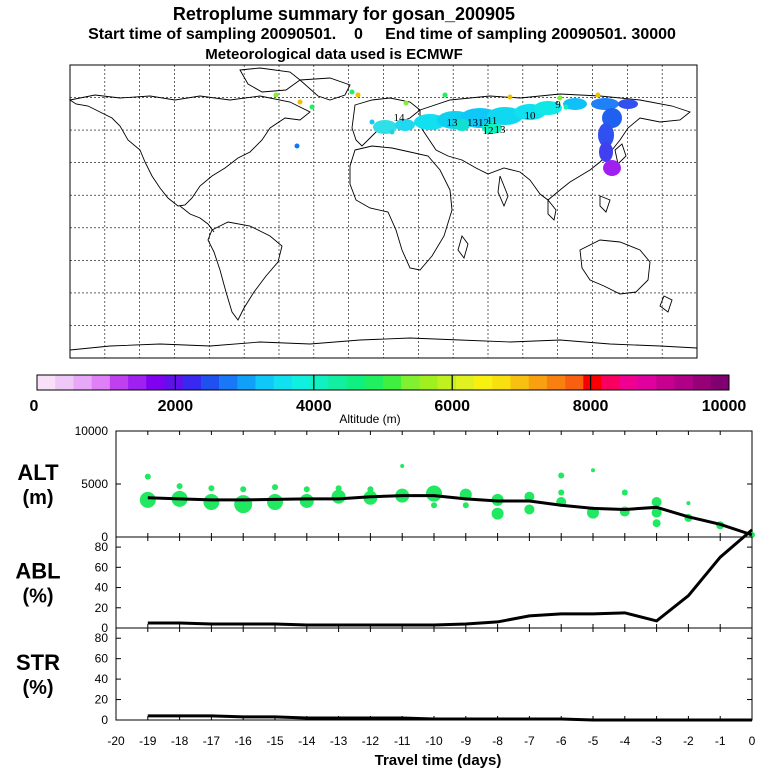 This screenshot has height=768, width=768. I want to click on alt-panel-label: ALT, so click(38, 472).